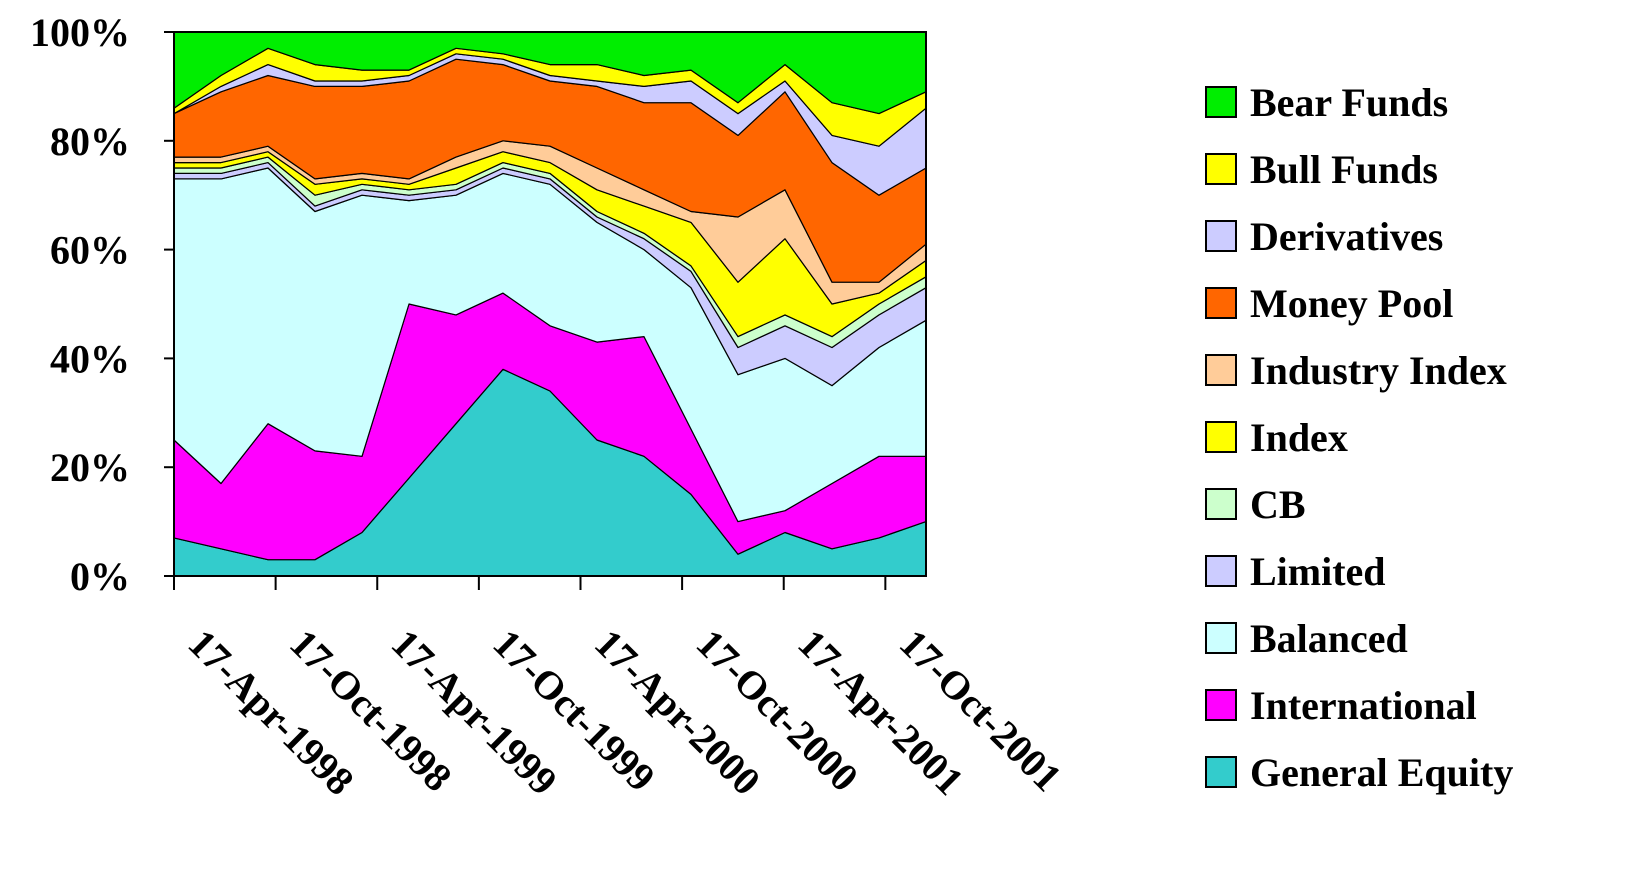 This screenshot has height=875, width=1627. What do you see at coordinates (1329, 638) in the screenshot?
I see `legend-label-balanced: Balanced` at bounding box center [1329, 638].